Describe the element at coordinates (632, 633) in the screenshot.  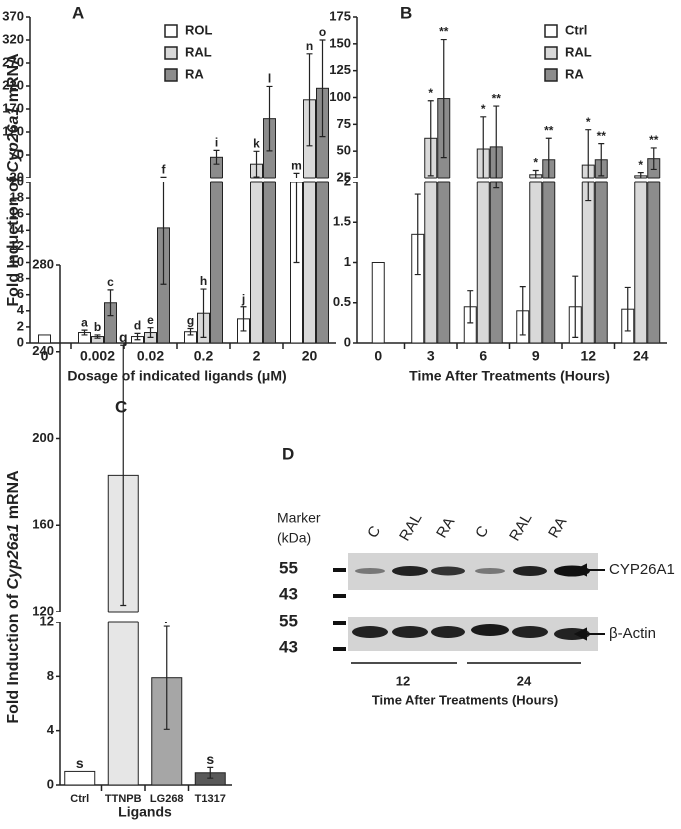
I see `band-label: β-Actin` at that location.